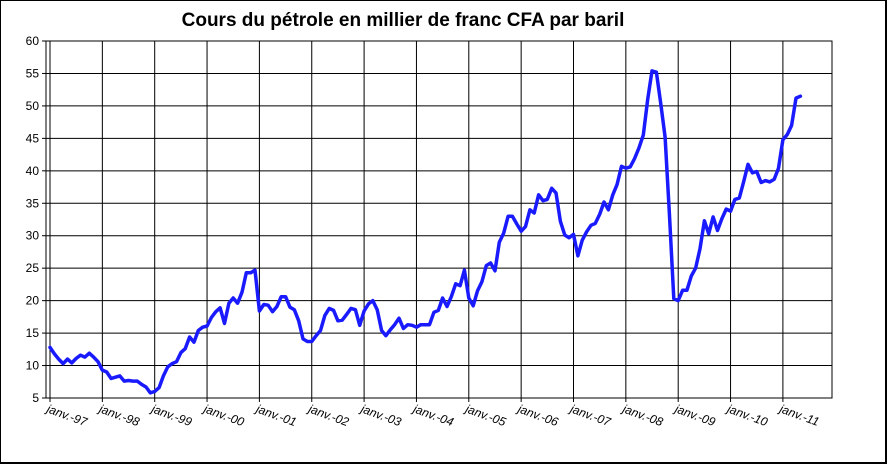 The height and width of the screenshot is (466, 889). Describe the element at coordinates (33, 106) in the screenshot. I see `y-tick-label: 50` at that location.